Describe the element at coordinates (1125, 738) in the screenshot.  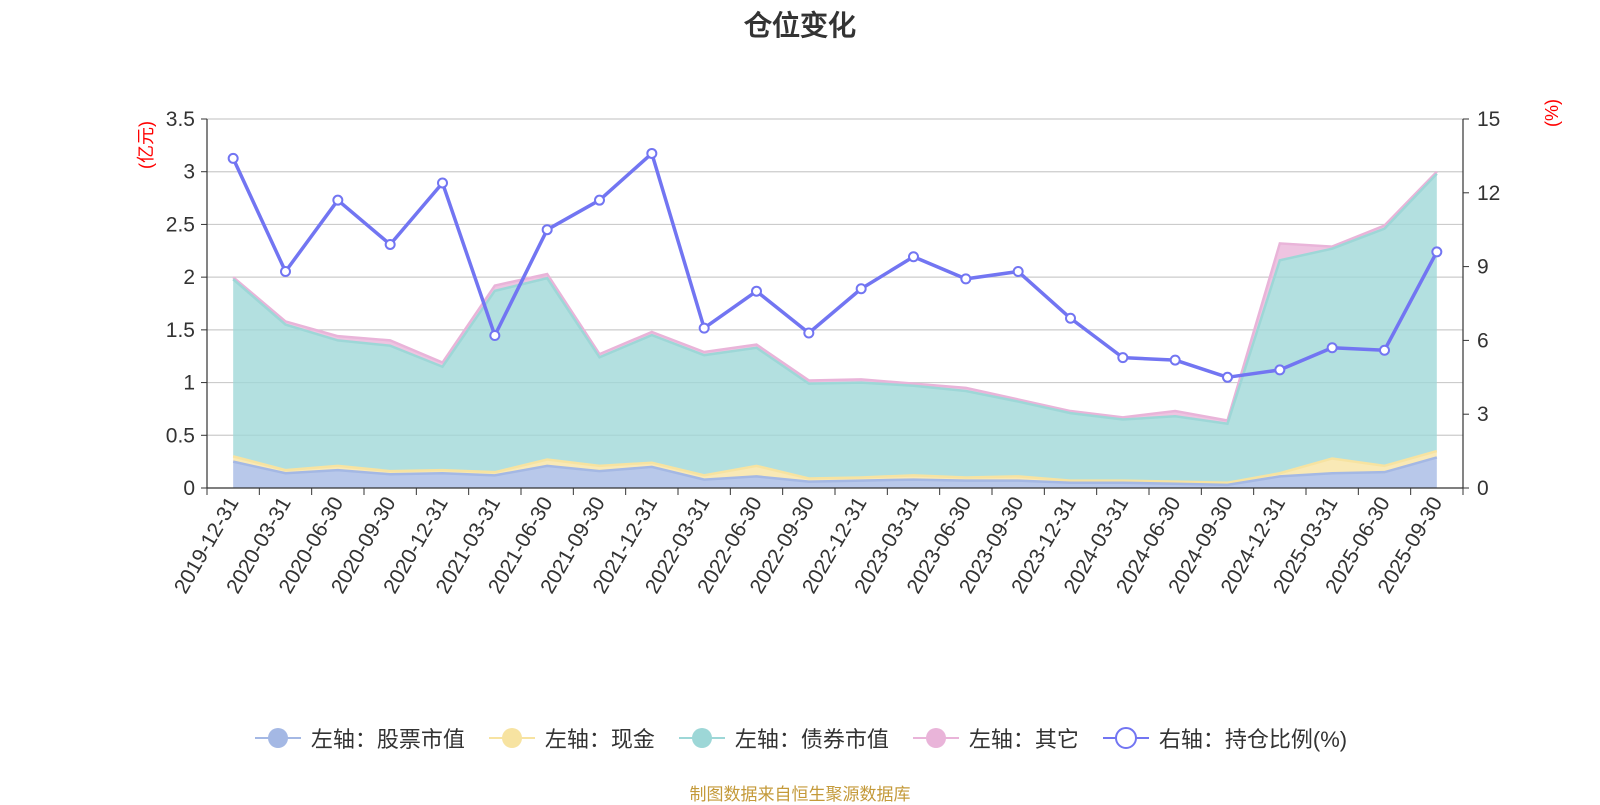
I see `legend-ratio-icon` at that location.